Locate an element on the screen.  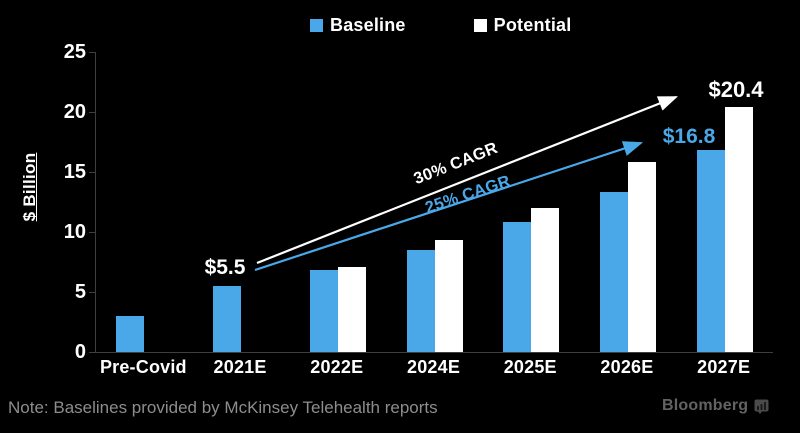
bar-group-2026e is located at coordinates (628, 202).